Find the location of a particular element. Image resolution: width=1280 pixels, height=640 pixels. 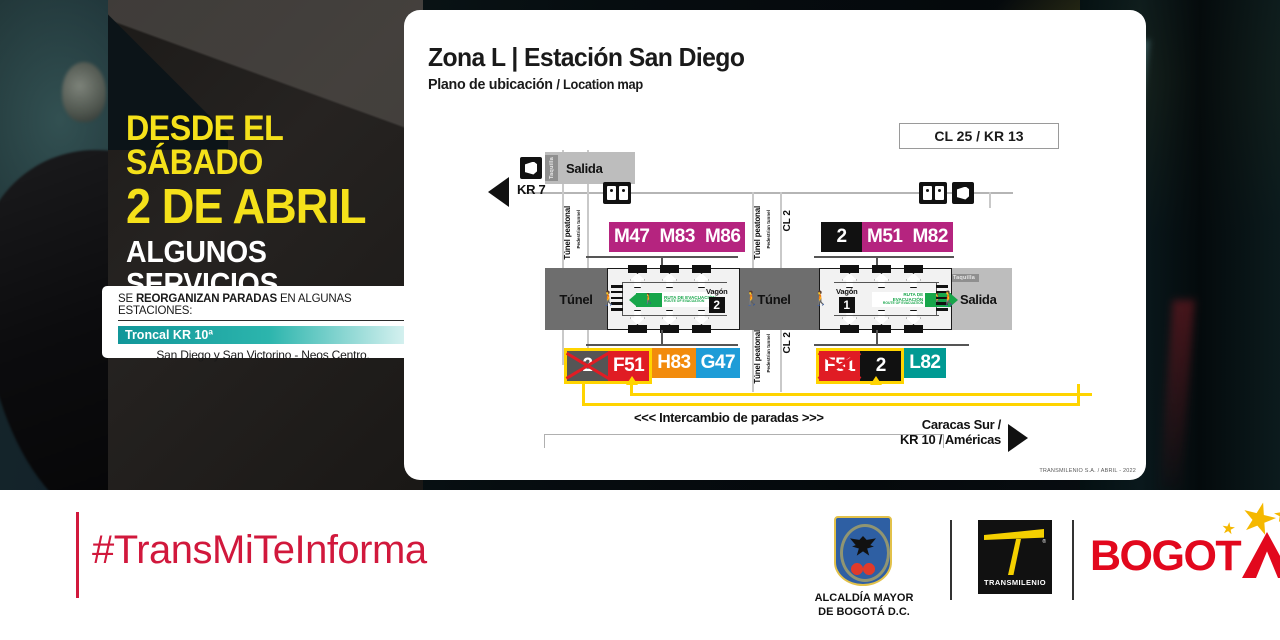

route-badge: M83 is located at coordinates (677, 237).